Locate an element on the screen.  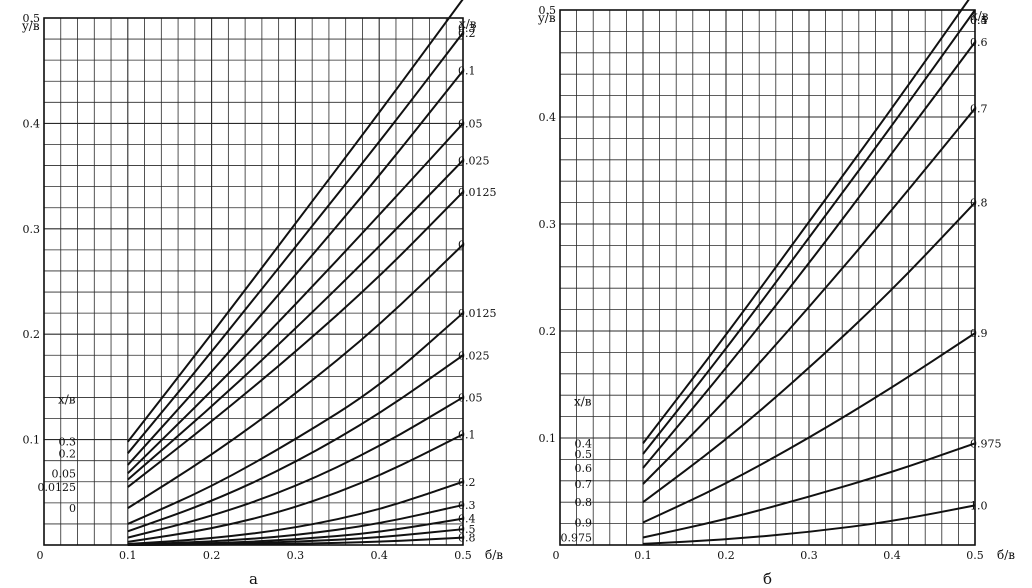
panel-b-y-tick-label: 0.2 is located at coordinates (548, 331).